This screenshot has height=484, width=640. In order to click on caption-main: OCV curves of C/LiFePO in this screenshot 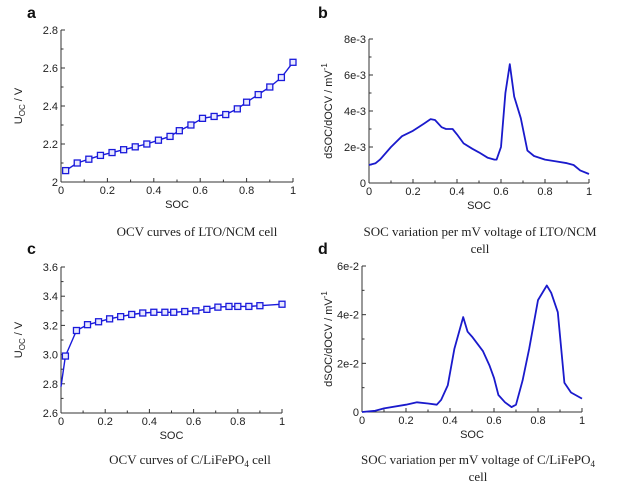, I will do `click(176, 459)`.